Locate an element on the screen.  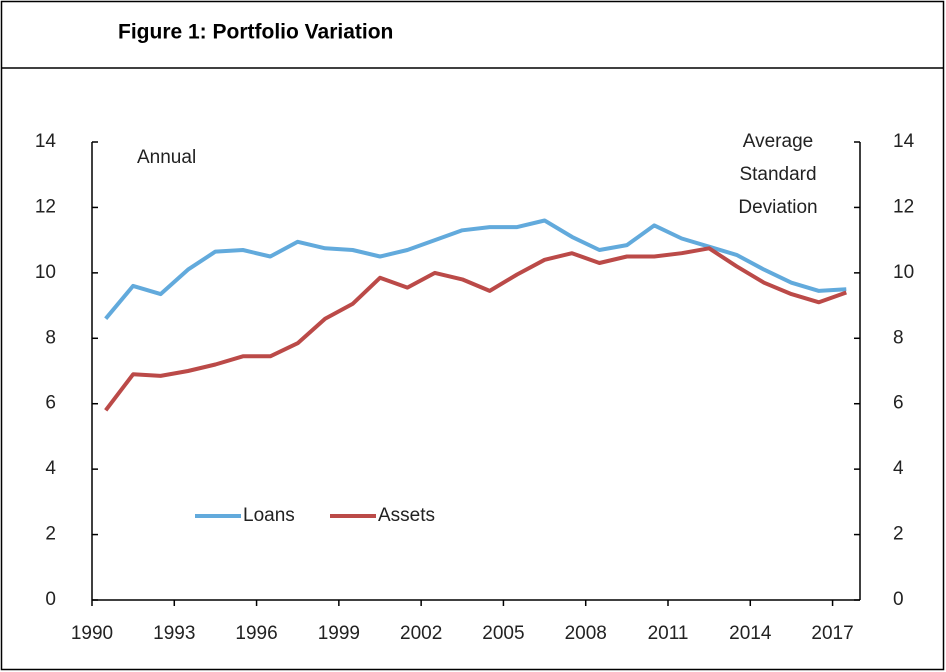
x-tick-label: 2008 is located at coordinates (586, 633).